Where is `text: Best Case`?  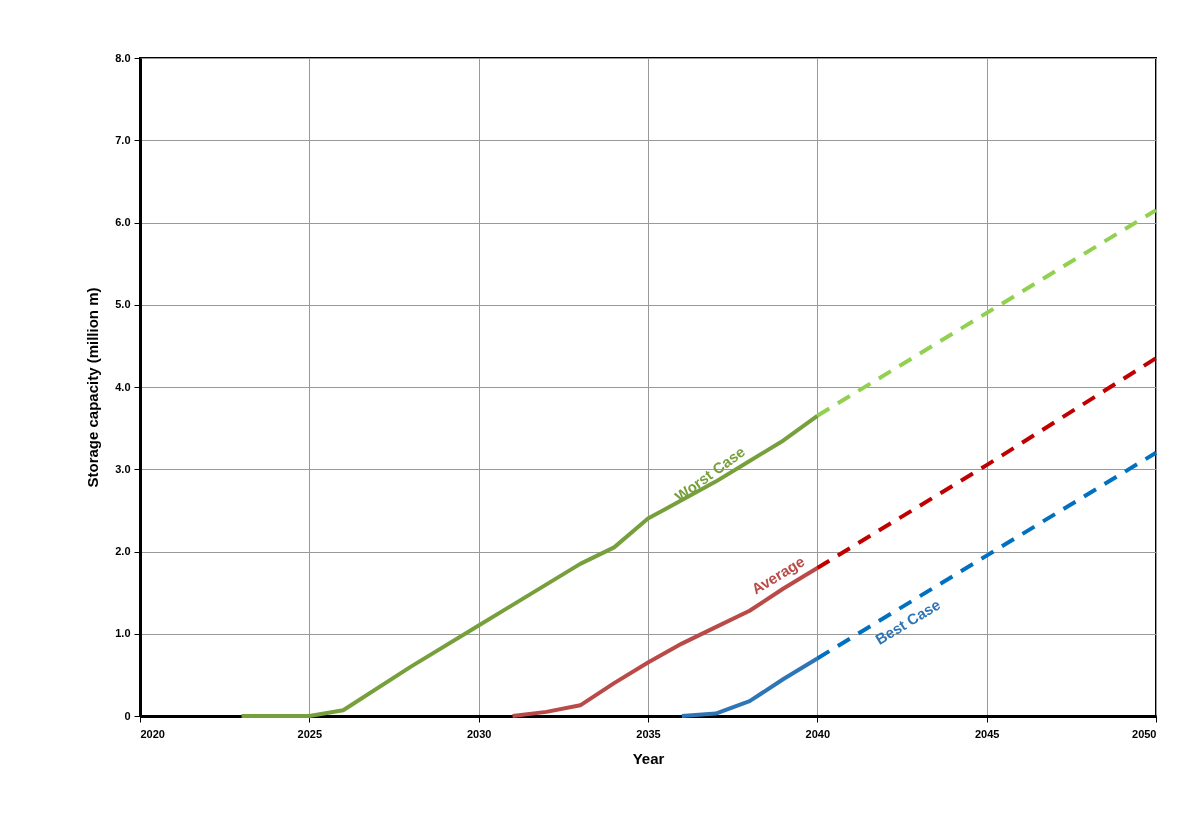
text: Best Case is located at coordinates (908, 621).